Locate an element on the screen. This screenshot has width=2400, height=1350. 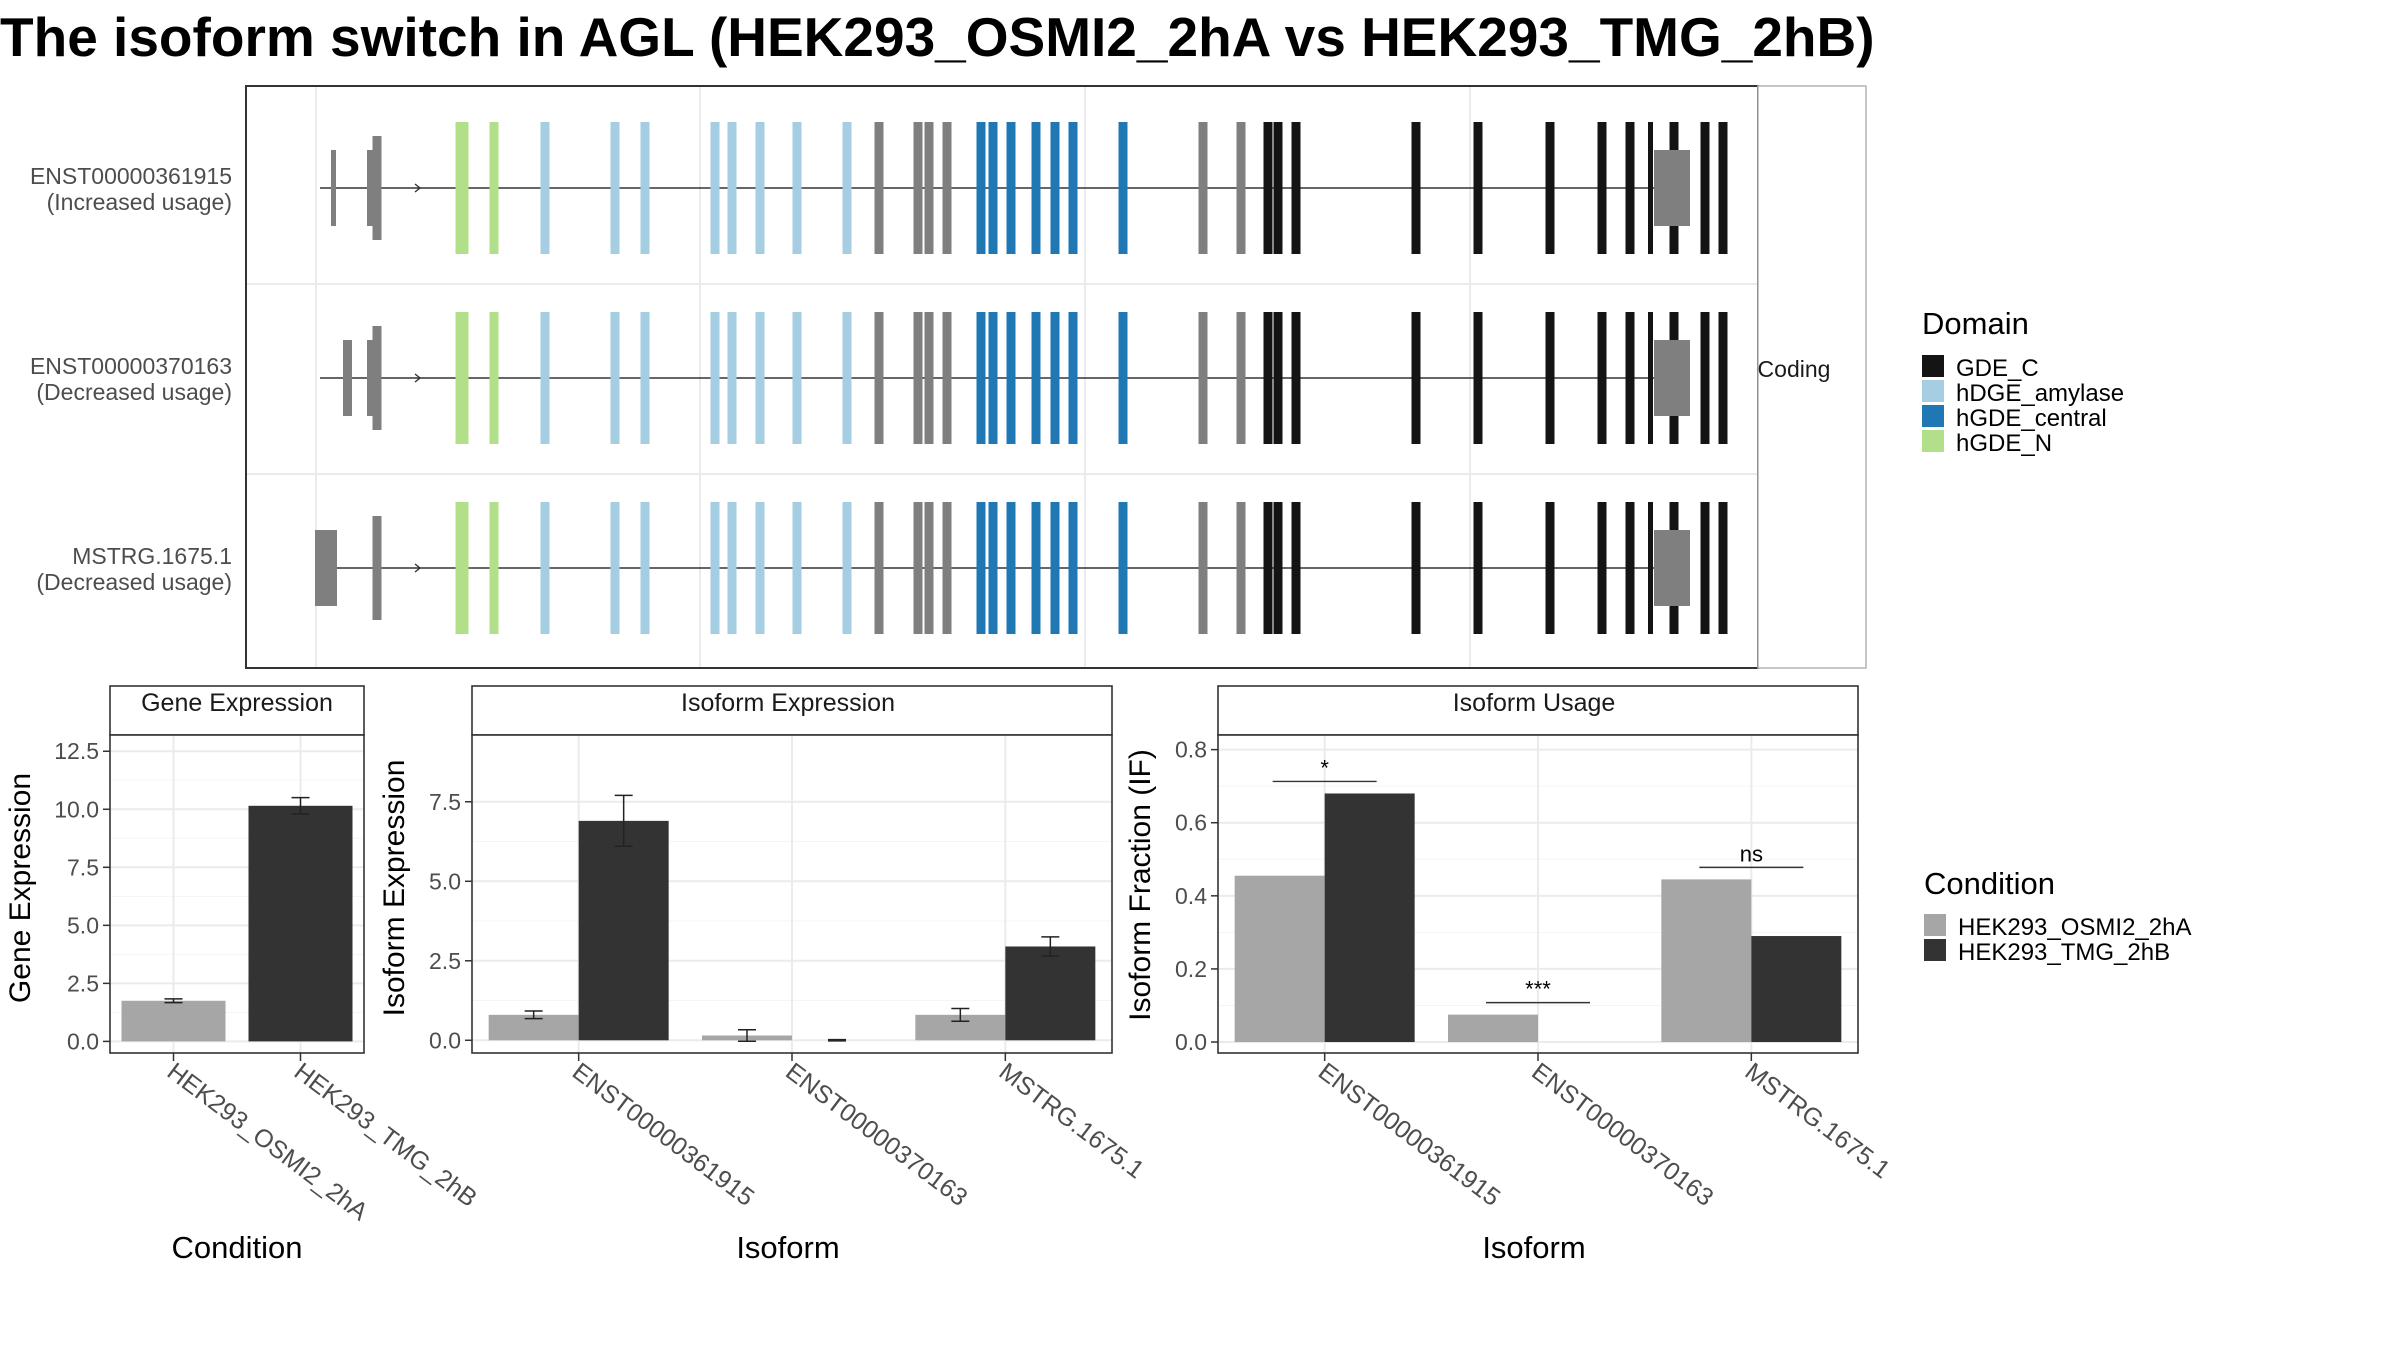
isoform-expression-title: Isoform Expression is located at coordinates (788, 703).